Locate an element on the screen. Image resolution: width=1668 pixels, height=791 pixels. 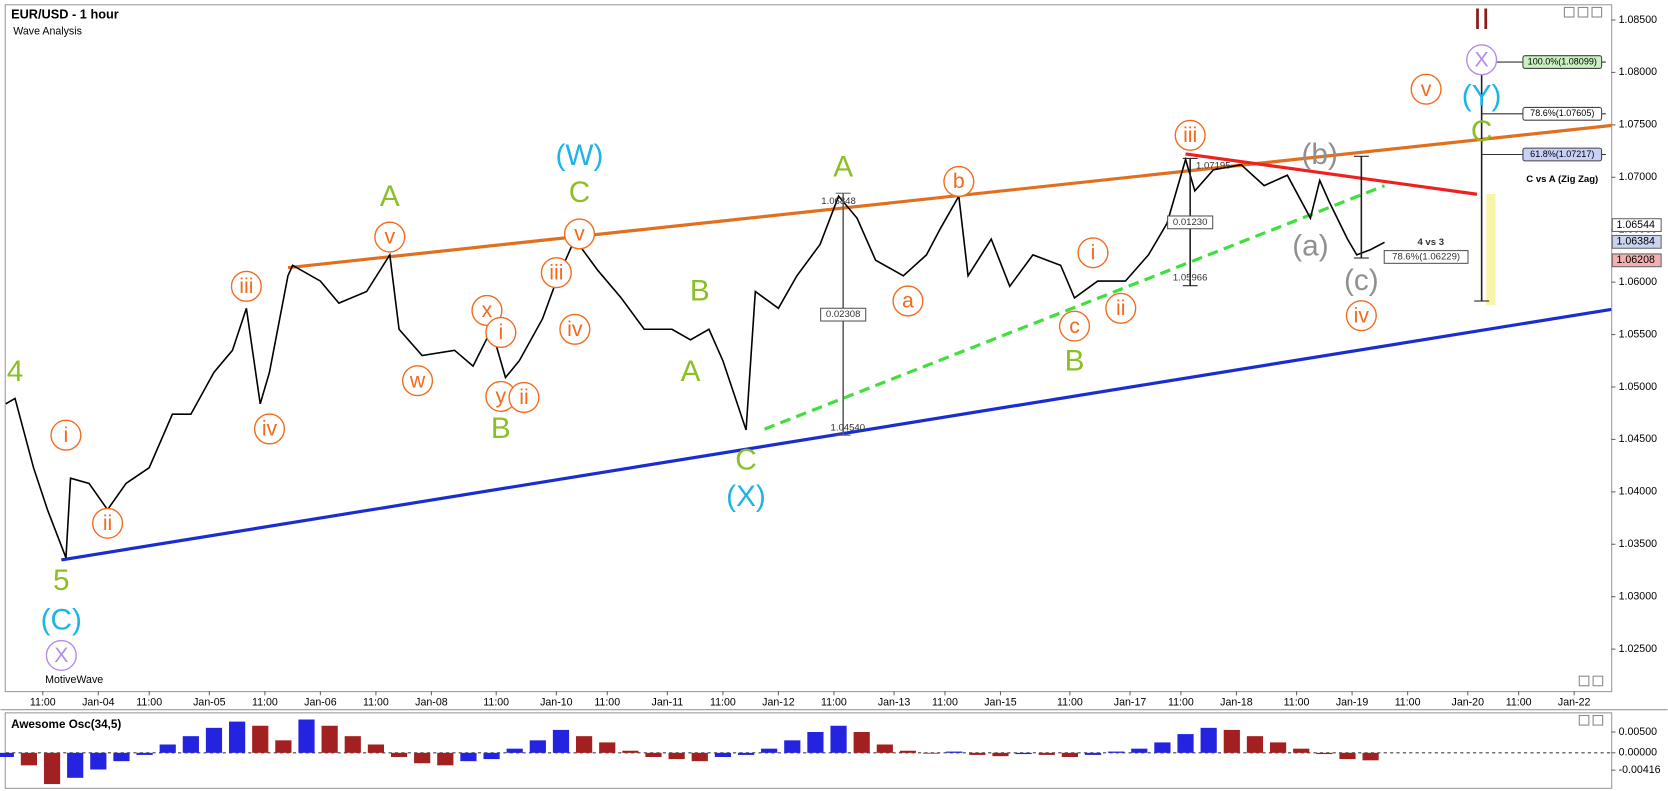
y-tick-label: 1.03500 is located at coordinates (1638, 544).